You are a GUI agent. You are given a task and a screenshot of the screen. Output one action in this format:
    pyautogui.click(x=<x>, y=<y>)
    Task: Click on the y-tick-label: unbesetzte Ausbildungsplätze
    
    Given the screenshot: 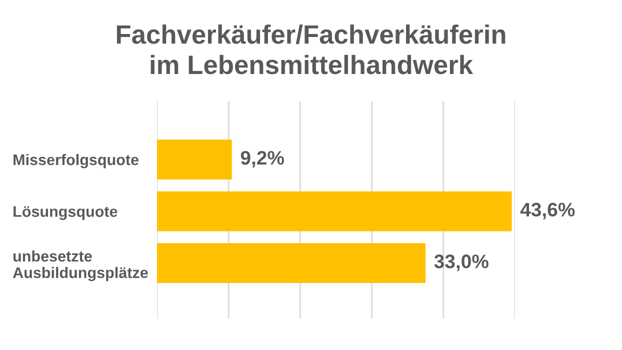 What is the action you would take?
    pyautogui.click(x=80, y=266)
    